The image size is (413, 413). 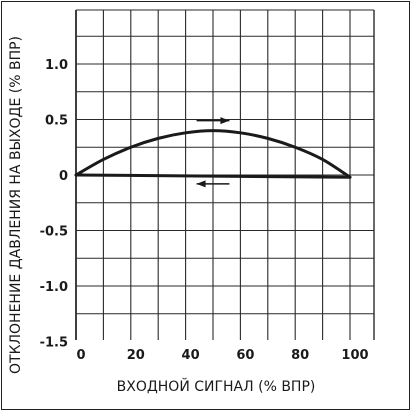 I want to click on x-tick-label: 100, so click(x=354, y=355).